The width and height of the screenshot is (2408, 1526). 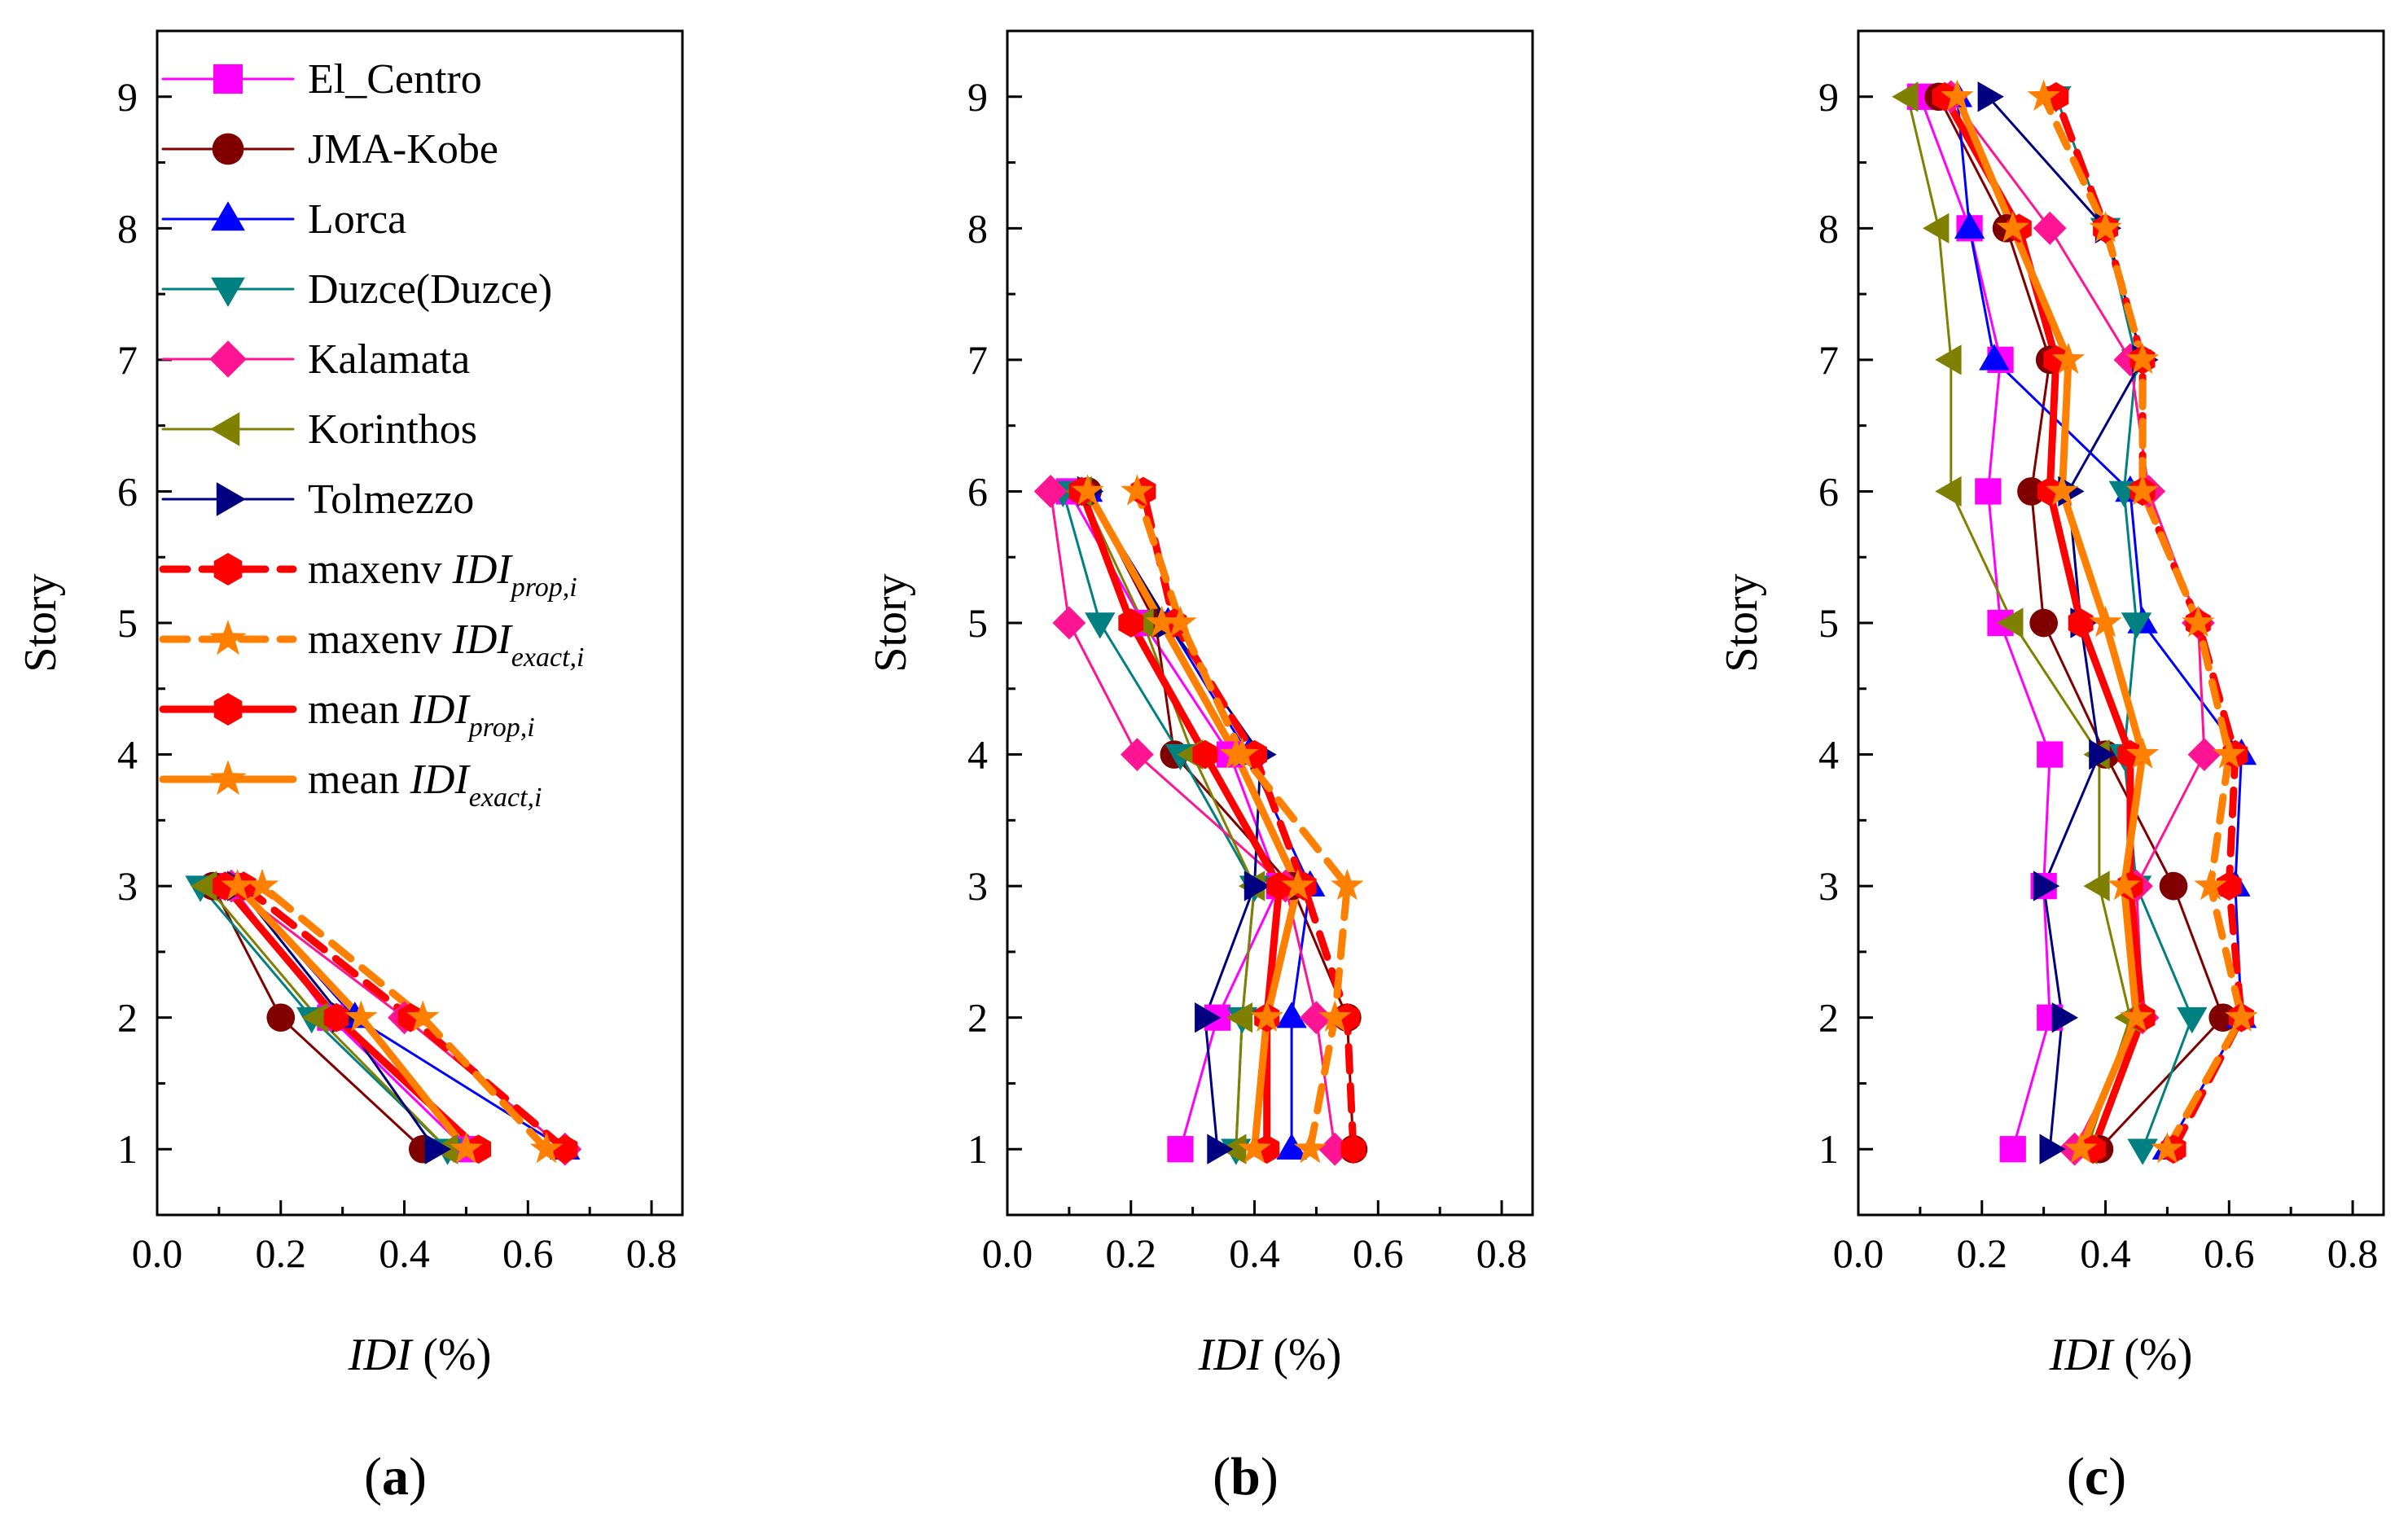 I want to click on legend-label: maxenv IDIprop,i, so click(x=442, y=574).